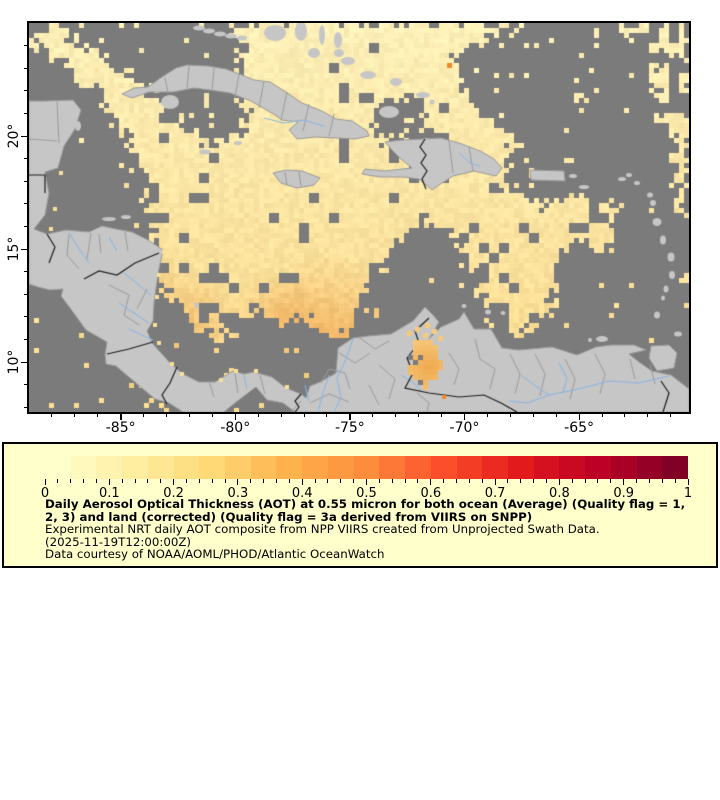 The image size is (720, 800). I want to click on x-axis-label: -80°, so click(235, 428).